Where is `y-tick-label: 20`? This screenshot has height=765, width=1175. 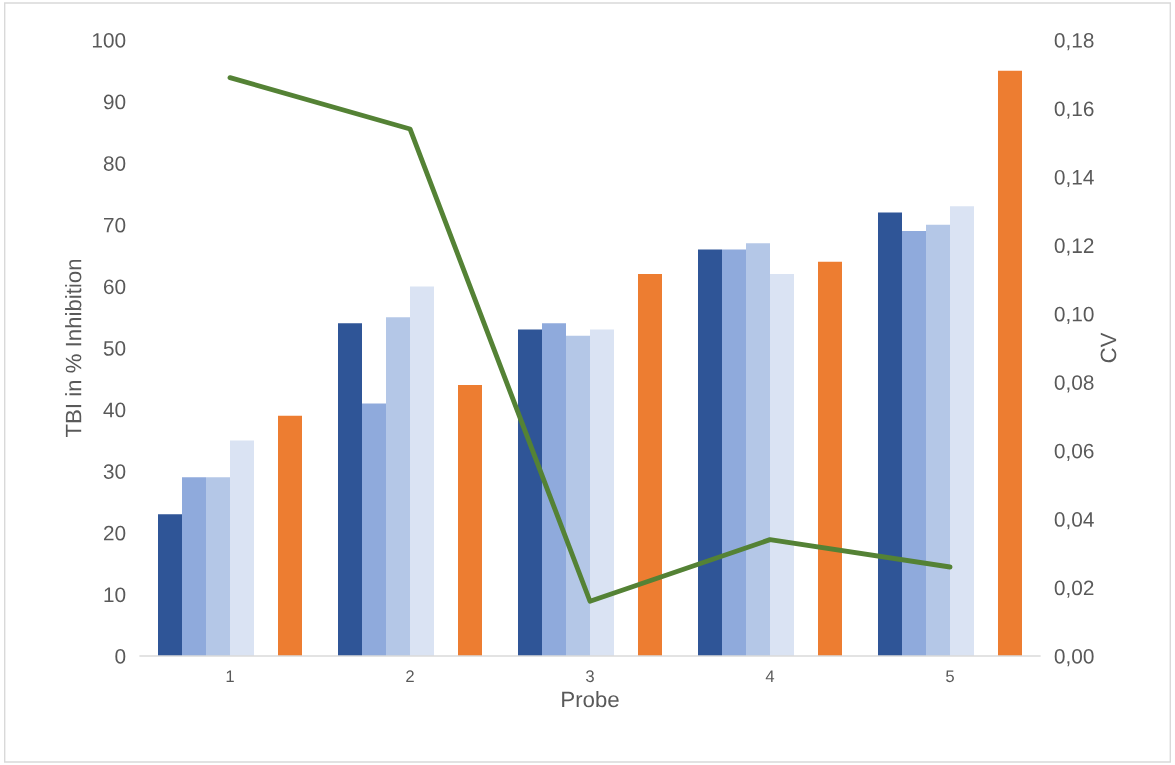
y-tick-label: 20 is located at coordinates (114, 533).